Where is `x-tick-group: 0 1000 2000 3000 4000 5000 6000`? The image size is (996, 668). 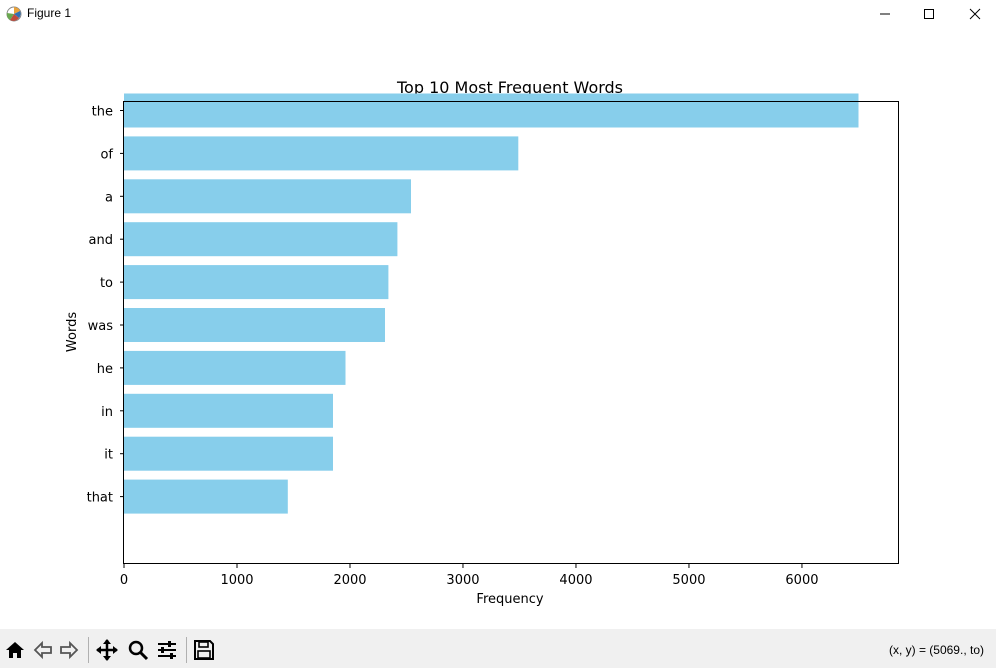 x-tick-group: 0 1000 2000 3000 4000 5000 6000 is located at coordinates (469, 576).